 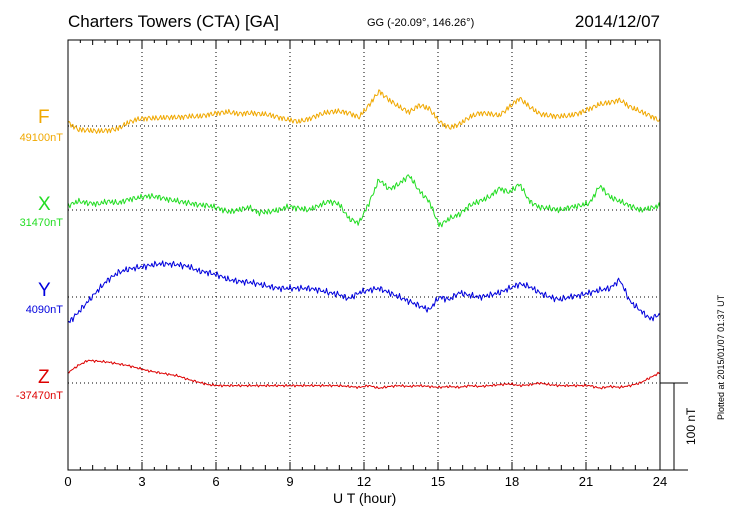 What do you see at coordinates (41, 138) in the screenshot?
I see `baseline-value-f: 49100nT` at bounding box center [41, 138].